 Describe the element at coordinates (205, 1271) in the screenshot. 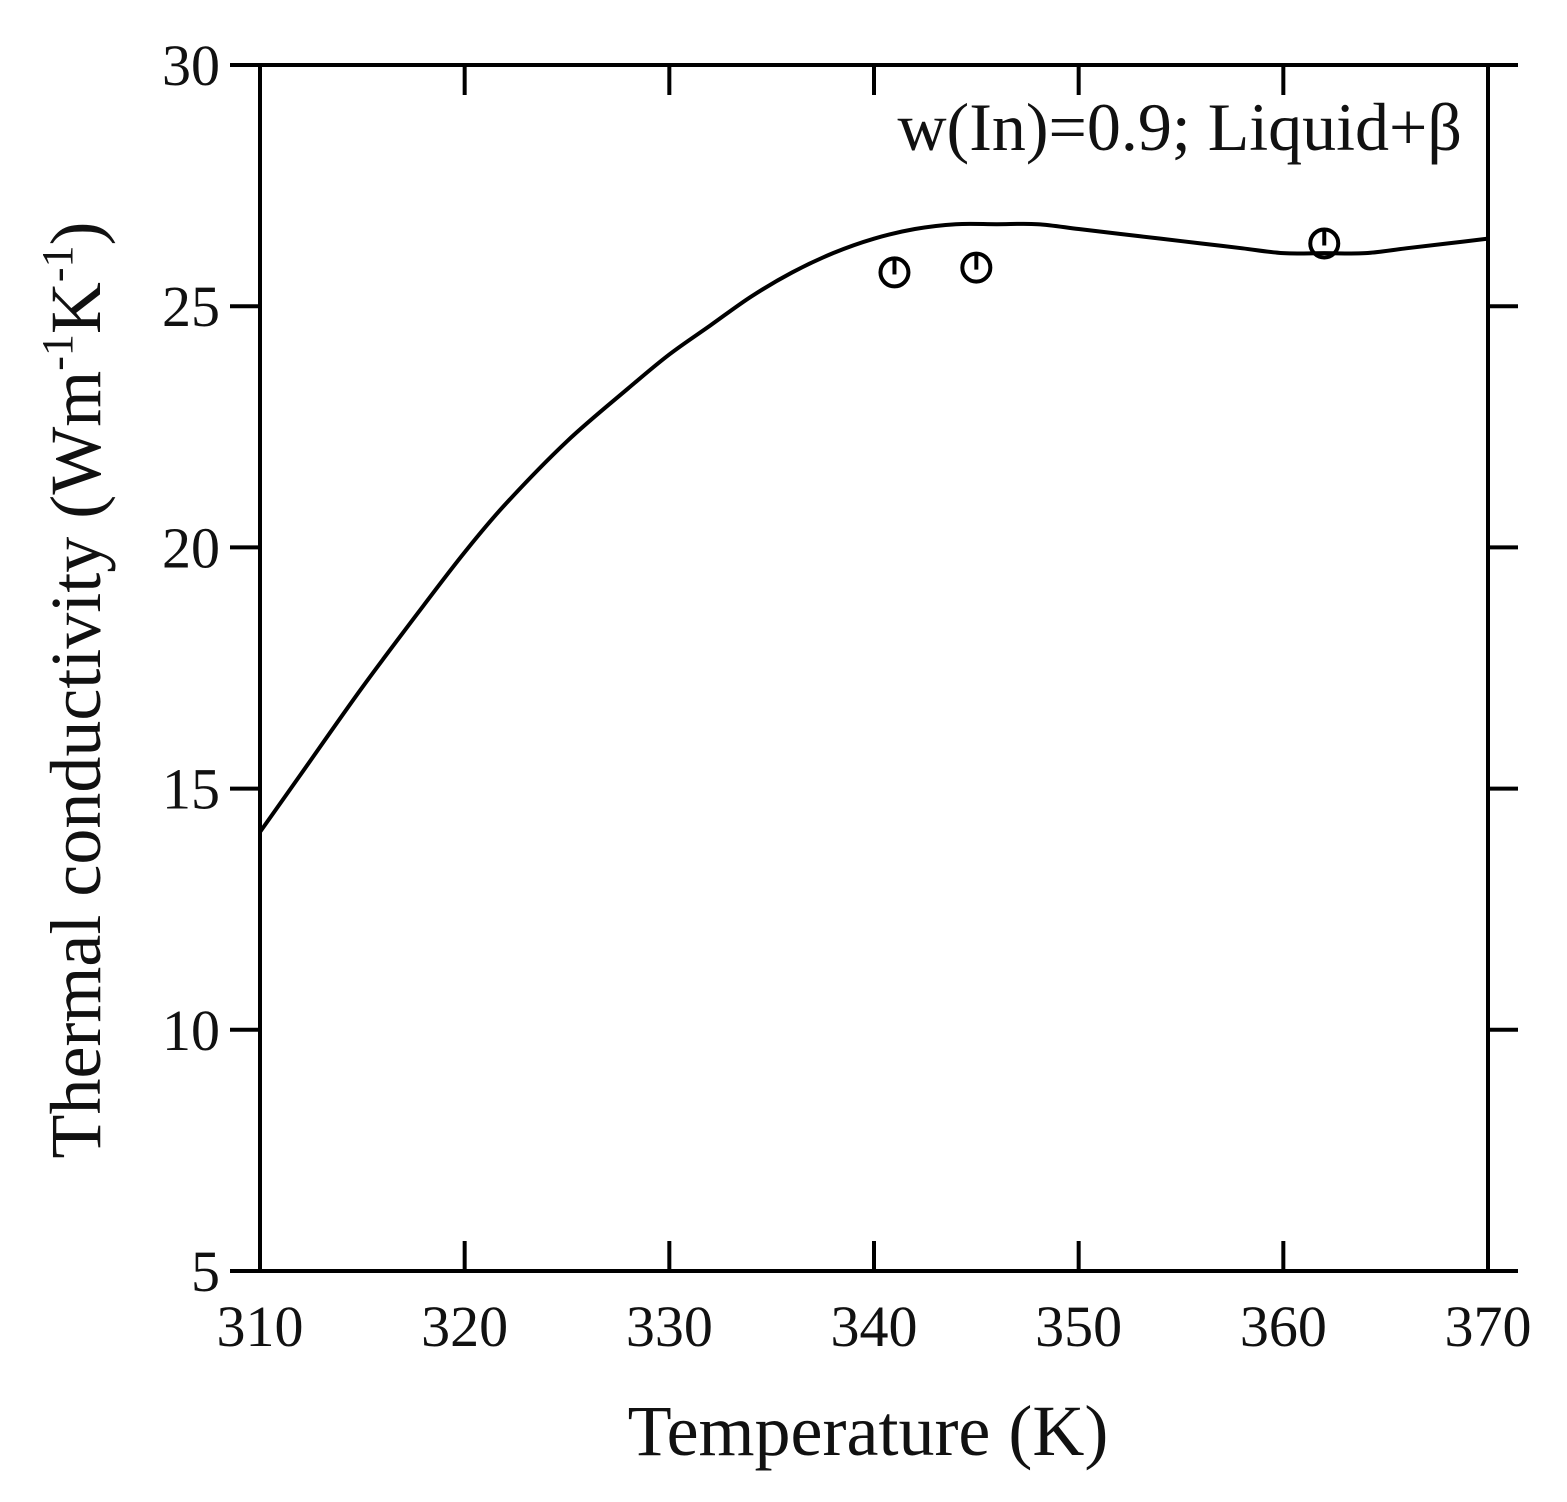

I see `y-tick-label: 5` at that location.